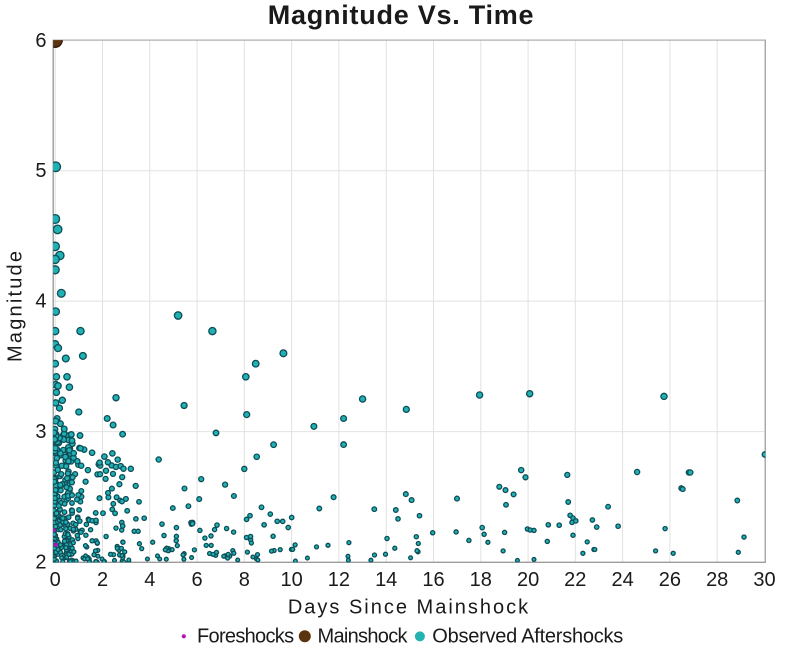 Image resolution: width=800 pixels, height=655 pixels. What do you see at coordinates (40, 171) in the screenshot?
I see `svg-text: 5` at bounding box center [40, 171].